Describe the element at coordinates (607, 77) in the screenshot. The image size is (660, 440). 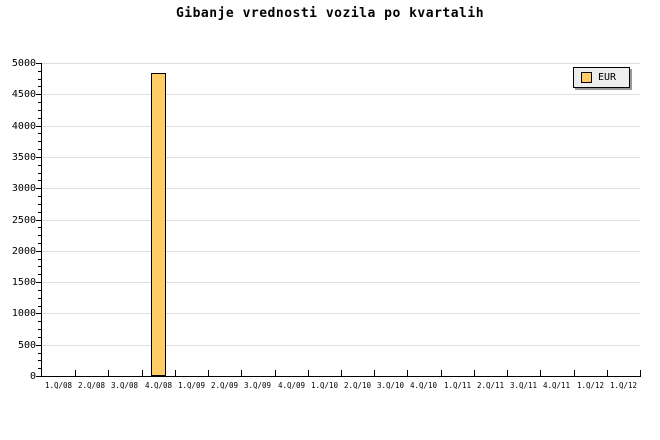
I see `legend-label: EUR` at that location.